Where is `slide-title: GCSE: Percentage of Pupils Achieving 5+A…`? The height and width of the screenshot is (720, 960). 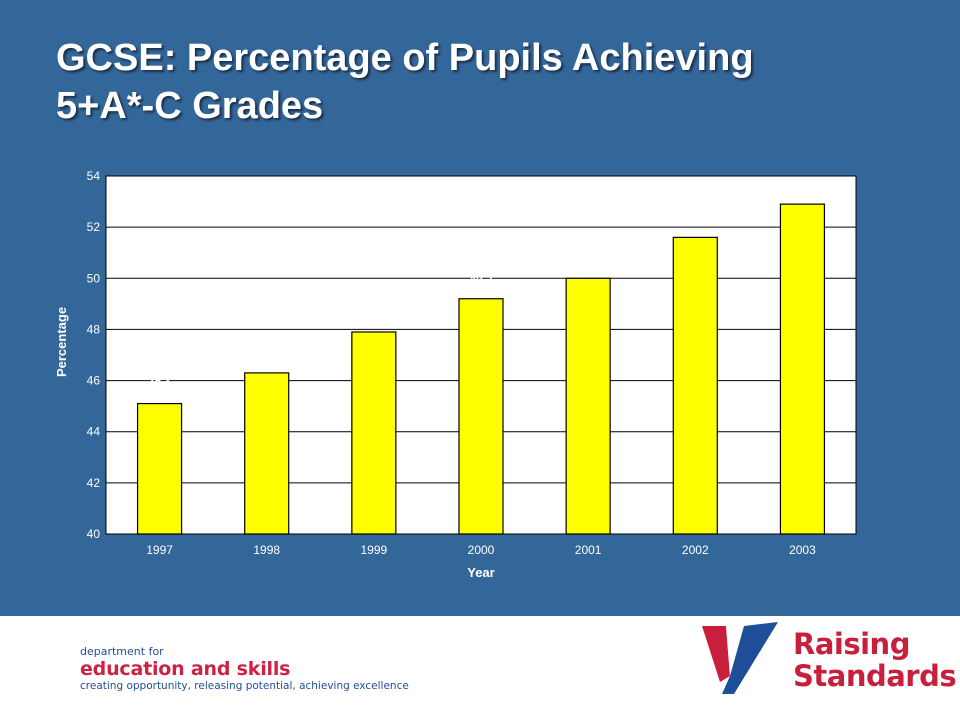 slide-title: GCSE: Percentage of Pupils Achieving 5+A… is located at coordinates (486, 82).